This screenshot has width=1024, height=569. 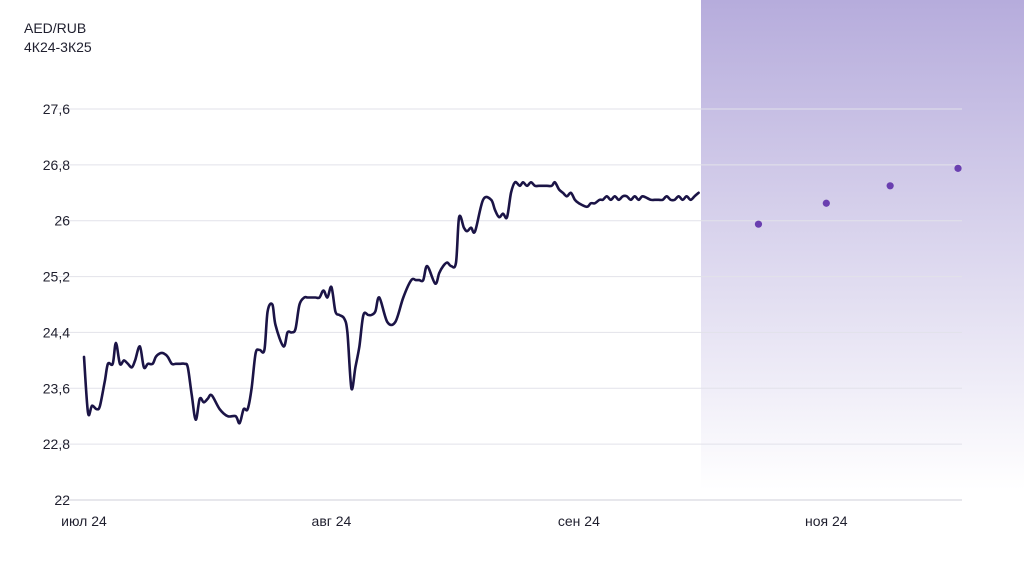 I want to click on x-tick-label: июл 24, so click(x=84, y=521).